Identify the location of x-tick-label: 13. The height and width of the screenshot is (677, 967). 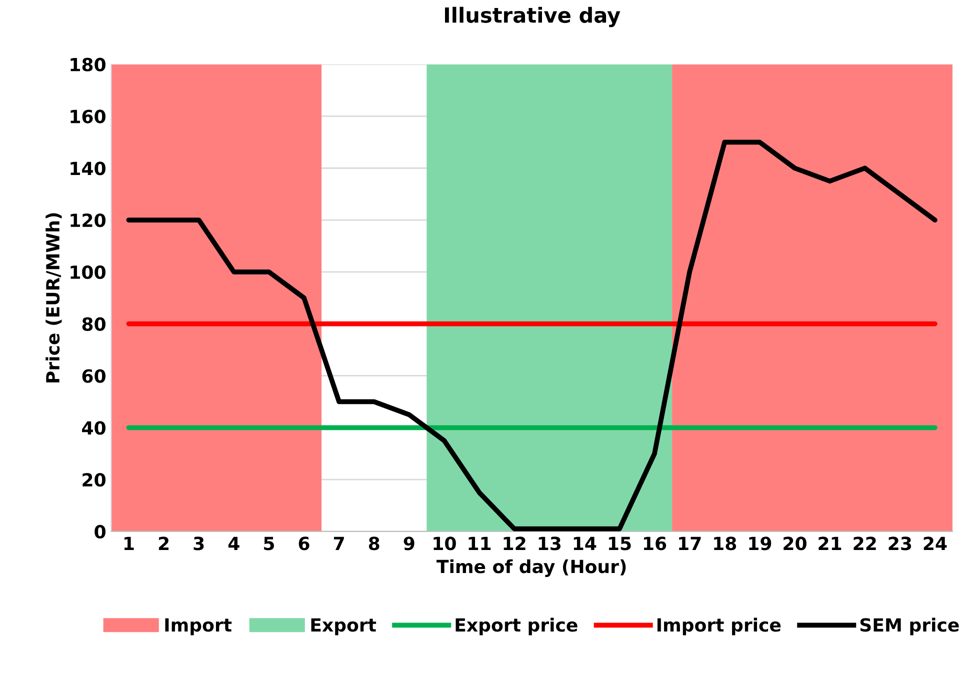
(549, 543).